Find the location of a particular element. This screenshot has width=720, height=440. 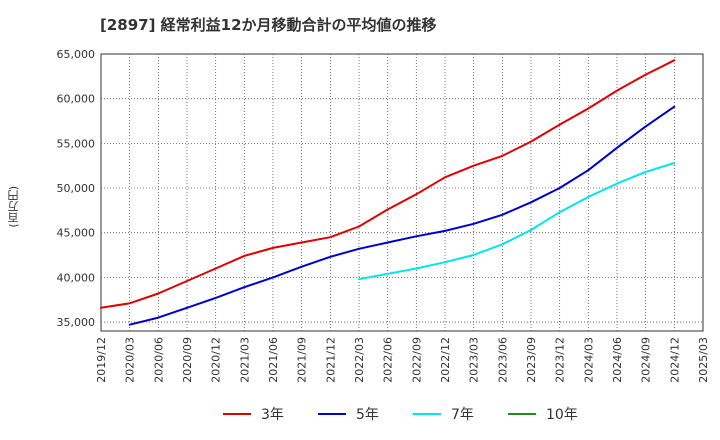

y-tick-label: 60,000 is located at coordinates (76, 99).